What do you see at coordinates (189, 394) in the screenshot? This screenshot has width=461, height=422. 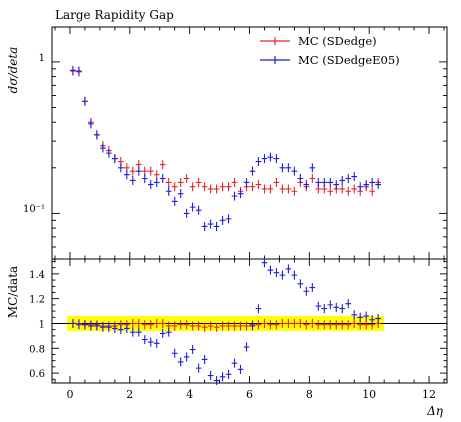 I see `x-tick-label: 4` at bounding box center [189, 394].